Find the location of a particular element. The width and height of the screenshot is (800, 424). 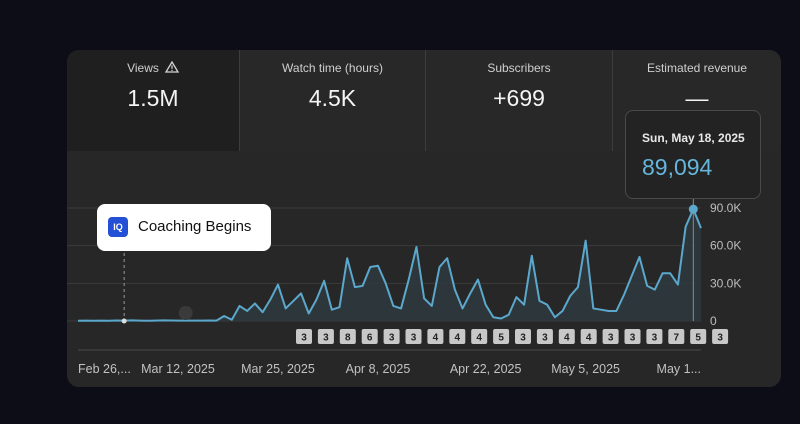

annotation-label: Coaching Begins is located at coordinates (195, 226).